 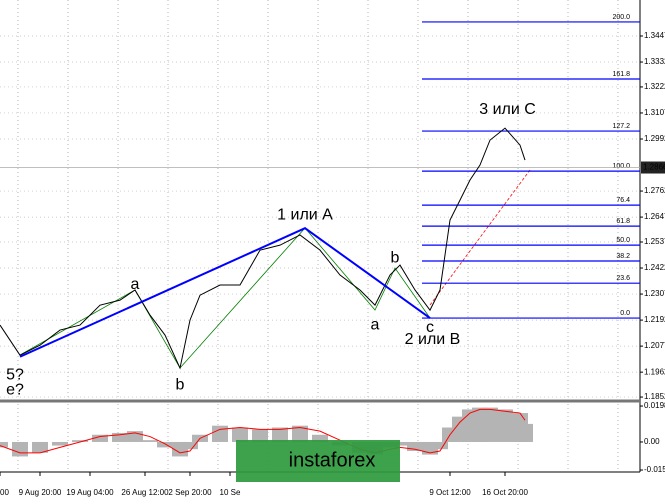 What do you see at coordinates (654, 61) in the screenshot?
I see `y-tick-label: 1.3332` at bounding box center [654, 61].